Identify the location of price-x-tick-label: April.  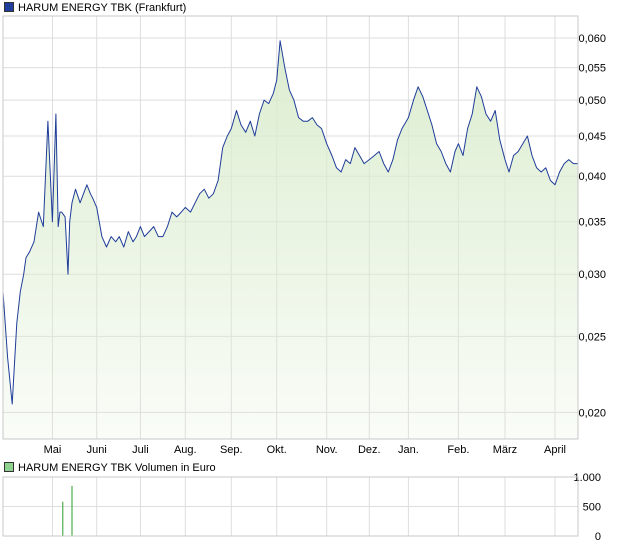
(555, 450).